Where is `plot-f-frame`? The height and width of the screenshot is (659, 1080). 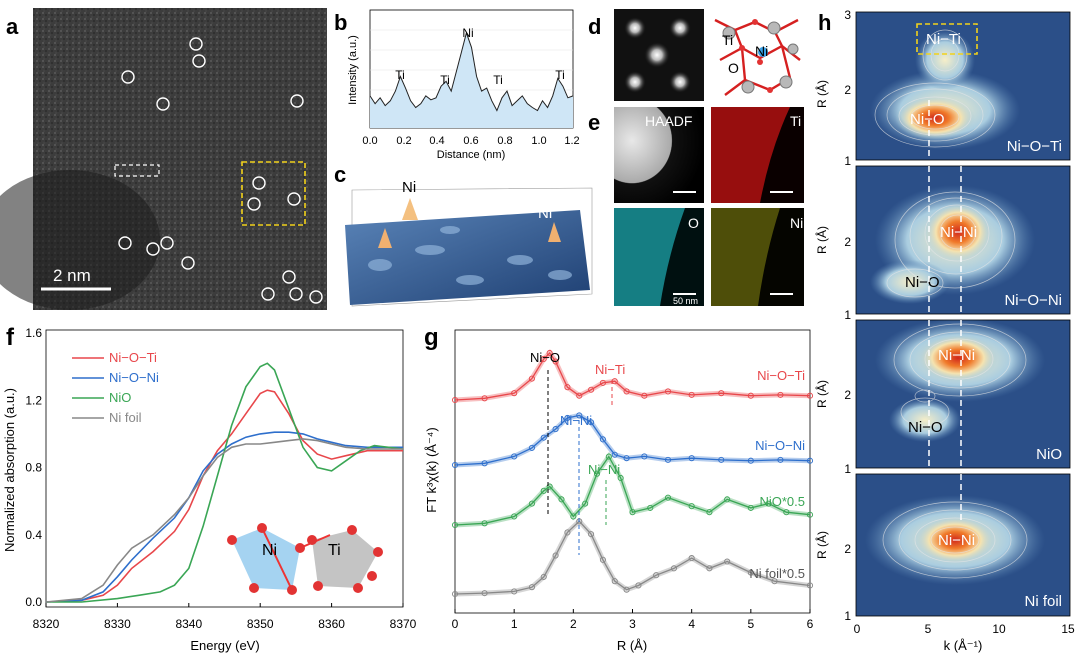
plot-f-frame is located at coordinates (224, 468).